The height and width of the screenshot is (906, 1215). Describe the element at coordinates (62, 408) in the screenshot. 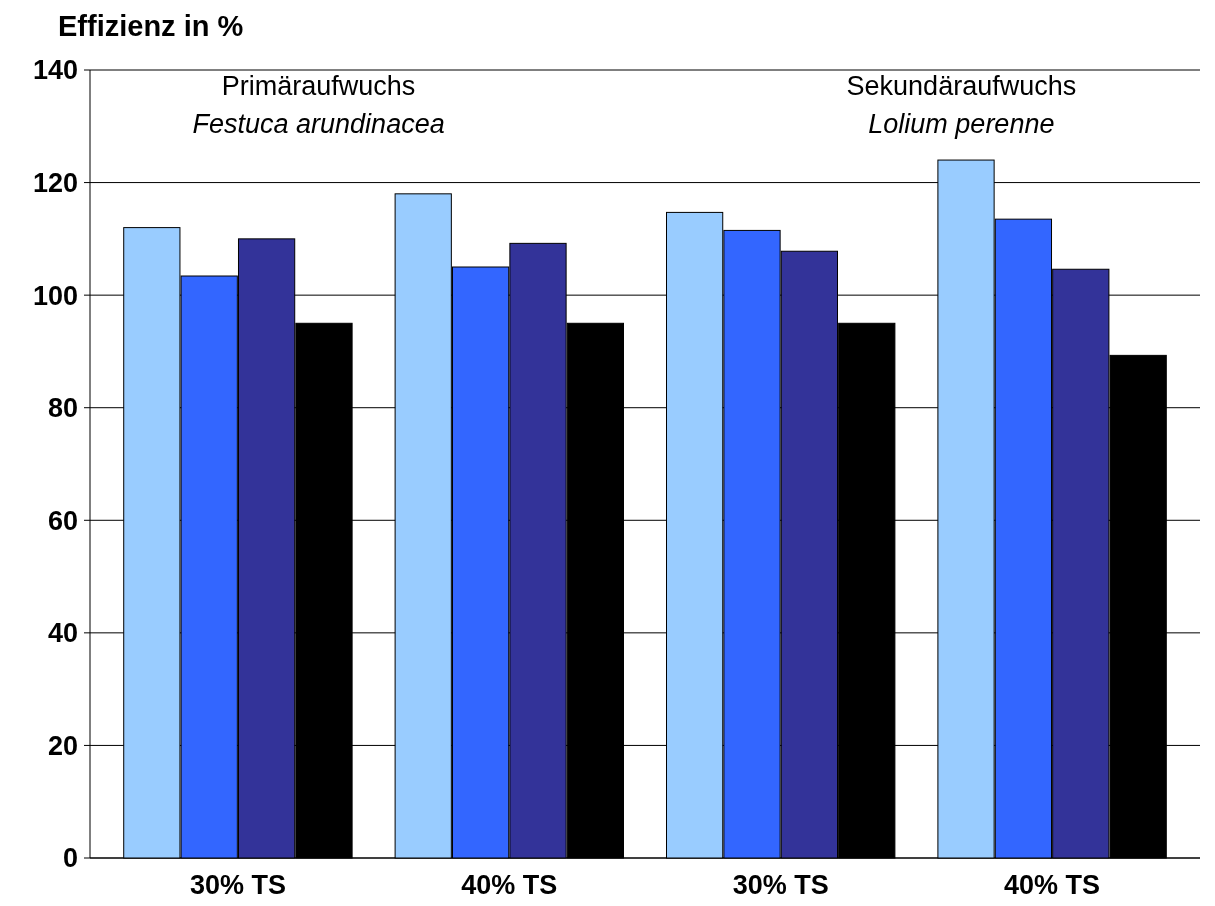

I see `y-tick-label: 80` at that location.